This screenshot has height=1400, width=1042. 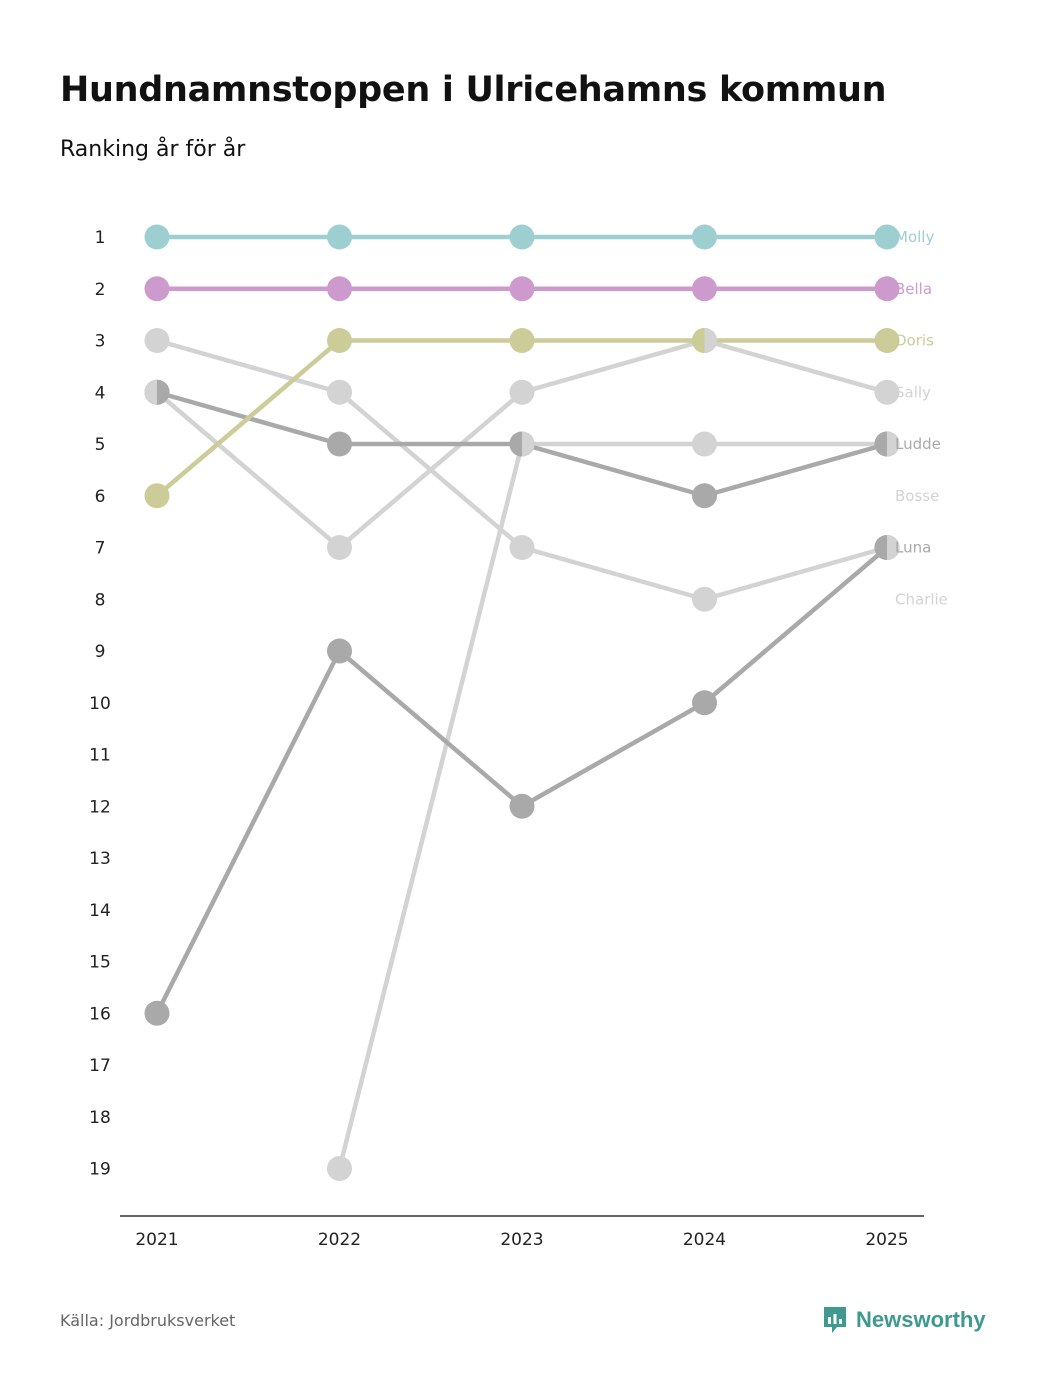 I want to click on point-doris-2021, so click(x=157, y=496).